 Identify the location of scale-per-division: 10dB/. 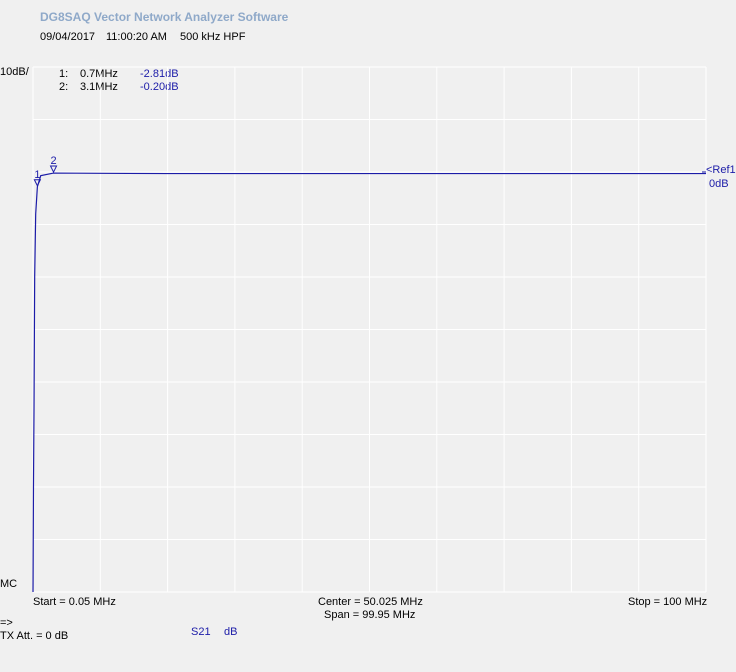
(14, 72).